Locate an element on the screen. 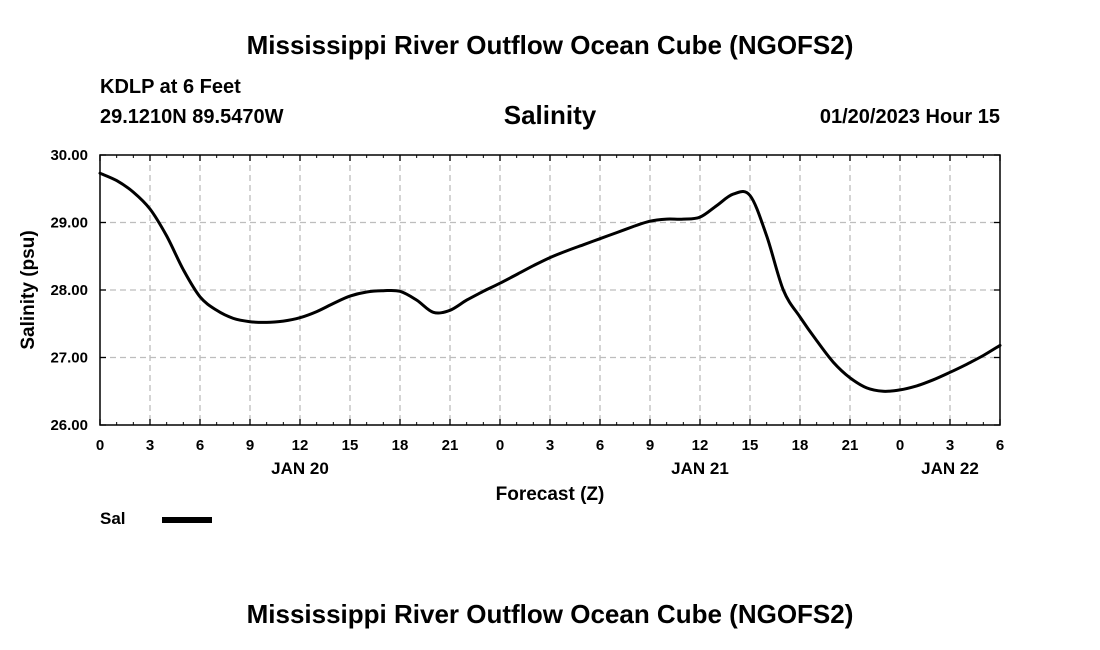 The width and height of the screenshot is (1100, 650). legend-swatch-line is located at coordinates (187, 520).